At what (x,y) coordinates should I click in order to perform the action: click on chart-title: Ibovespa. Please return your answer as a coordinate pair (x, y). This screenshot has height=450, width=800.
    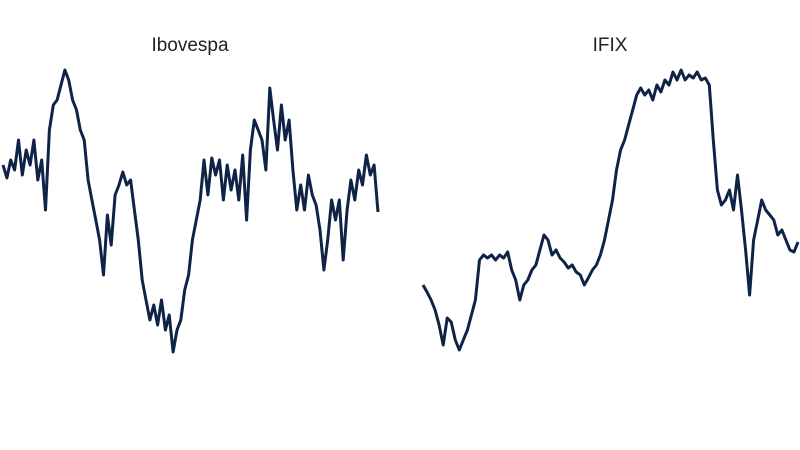
    Looking at the image, I should click on (190, 45).